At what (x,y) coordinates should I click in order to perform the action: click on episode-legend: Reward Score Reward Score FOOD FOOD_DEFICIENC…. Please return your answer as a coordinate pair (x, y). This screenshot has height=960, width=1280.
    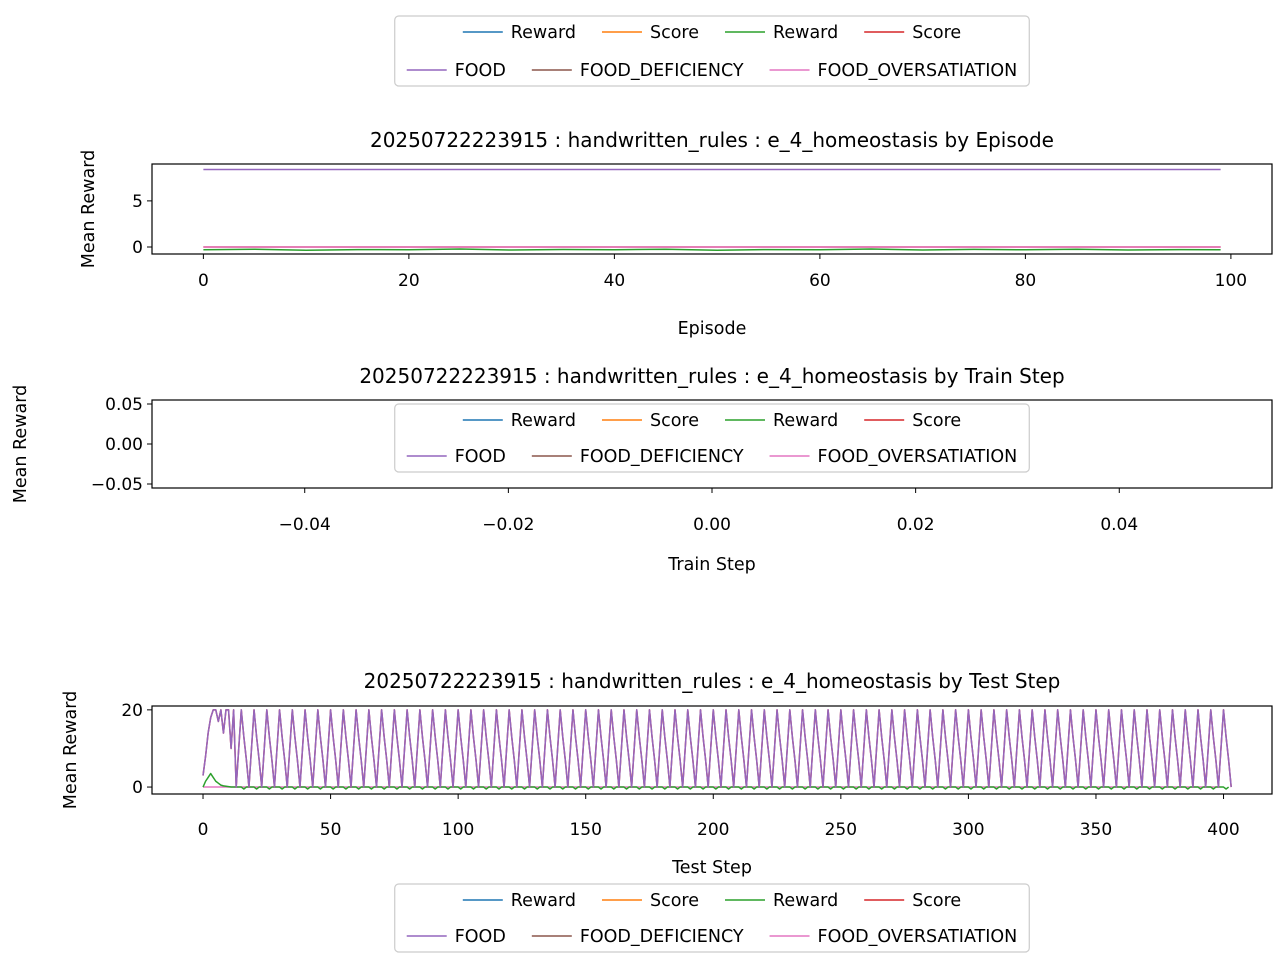
    Looking at the image, I should click on (712, 51).